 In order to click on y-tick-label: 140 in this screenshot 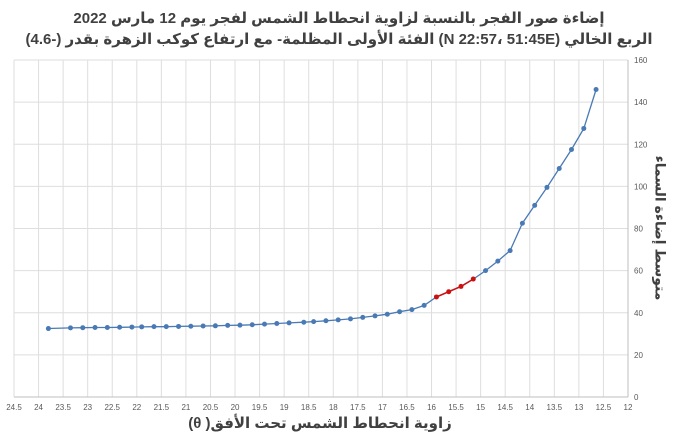, I will do `click(641, 102)`.